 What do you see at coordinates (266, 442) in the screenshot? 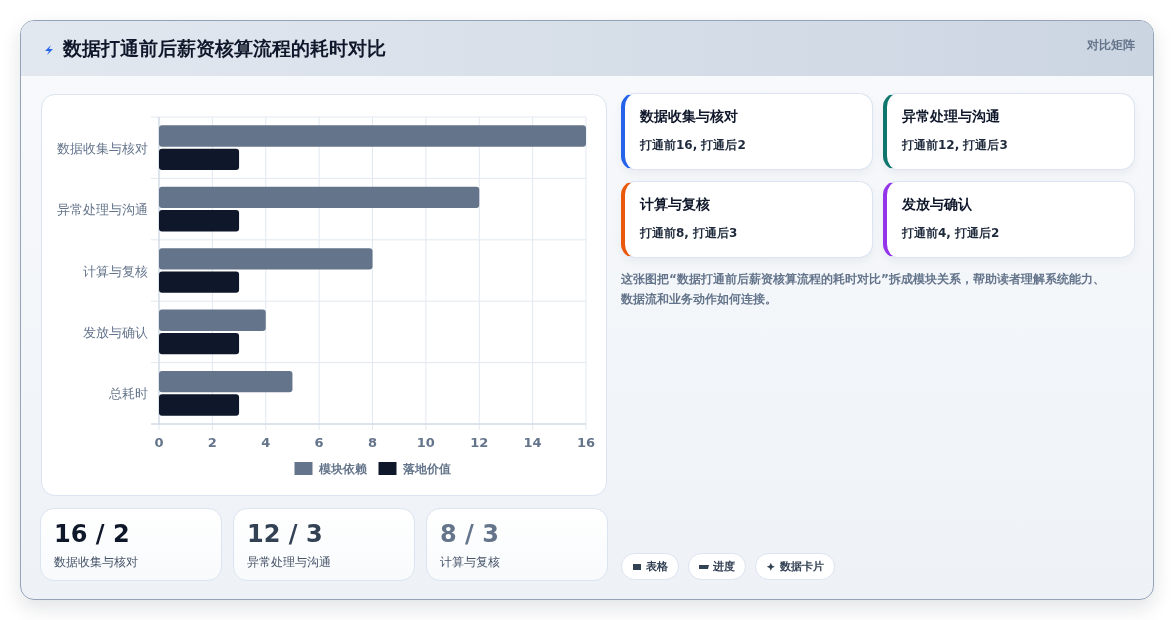
I see `x-tick-label: 4` at bounding box center [266, 442].